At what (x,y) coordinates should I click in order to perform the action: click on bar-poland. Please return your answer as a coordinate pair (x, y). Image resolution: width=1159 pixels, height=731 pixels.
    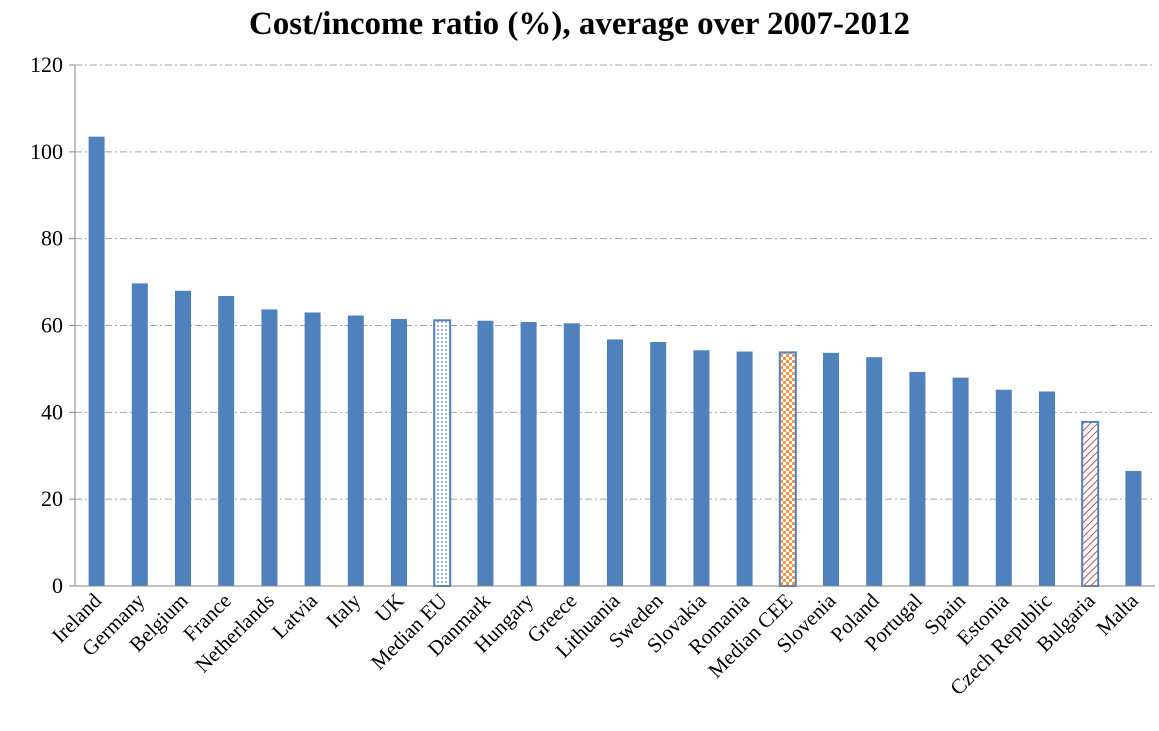
    Looking at the image, I should click on (874, 471).